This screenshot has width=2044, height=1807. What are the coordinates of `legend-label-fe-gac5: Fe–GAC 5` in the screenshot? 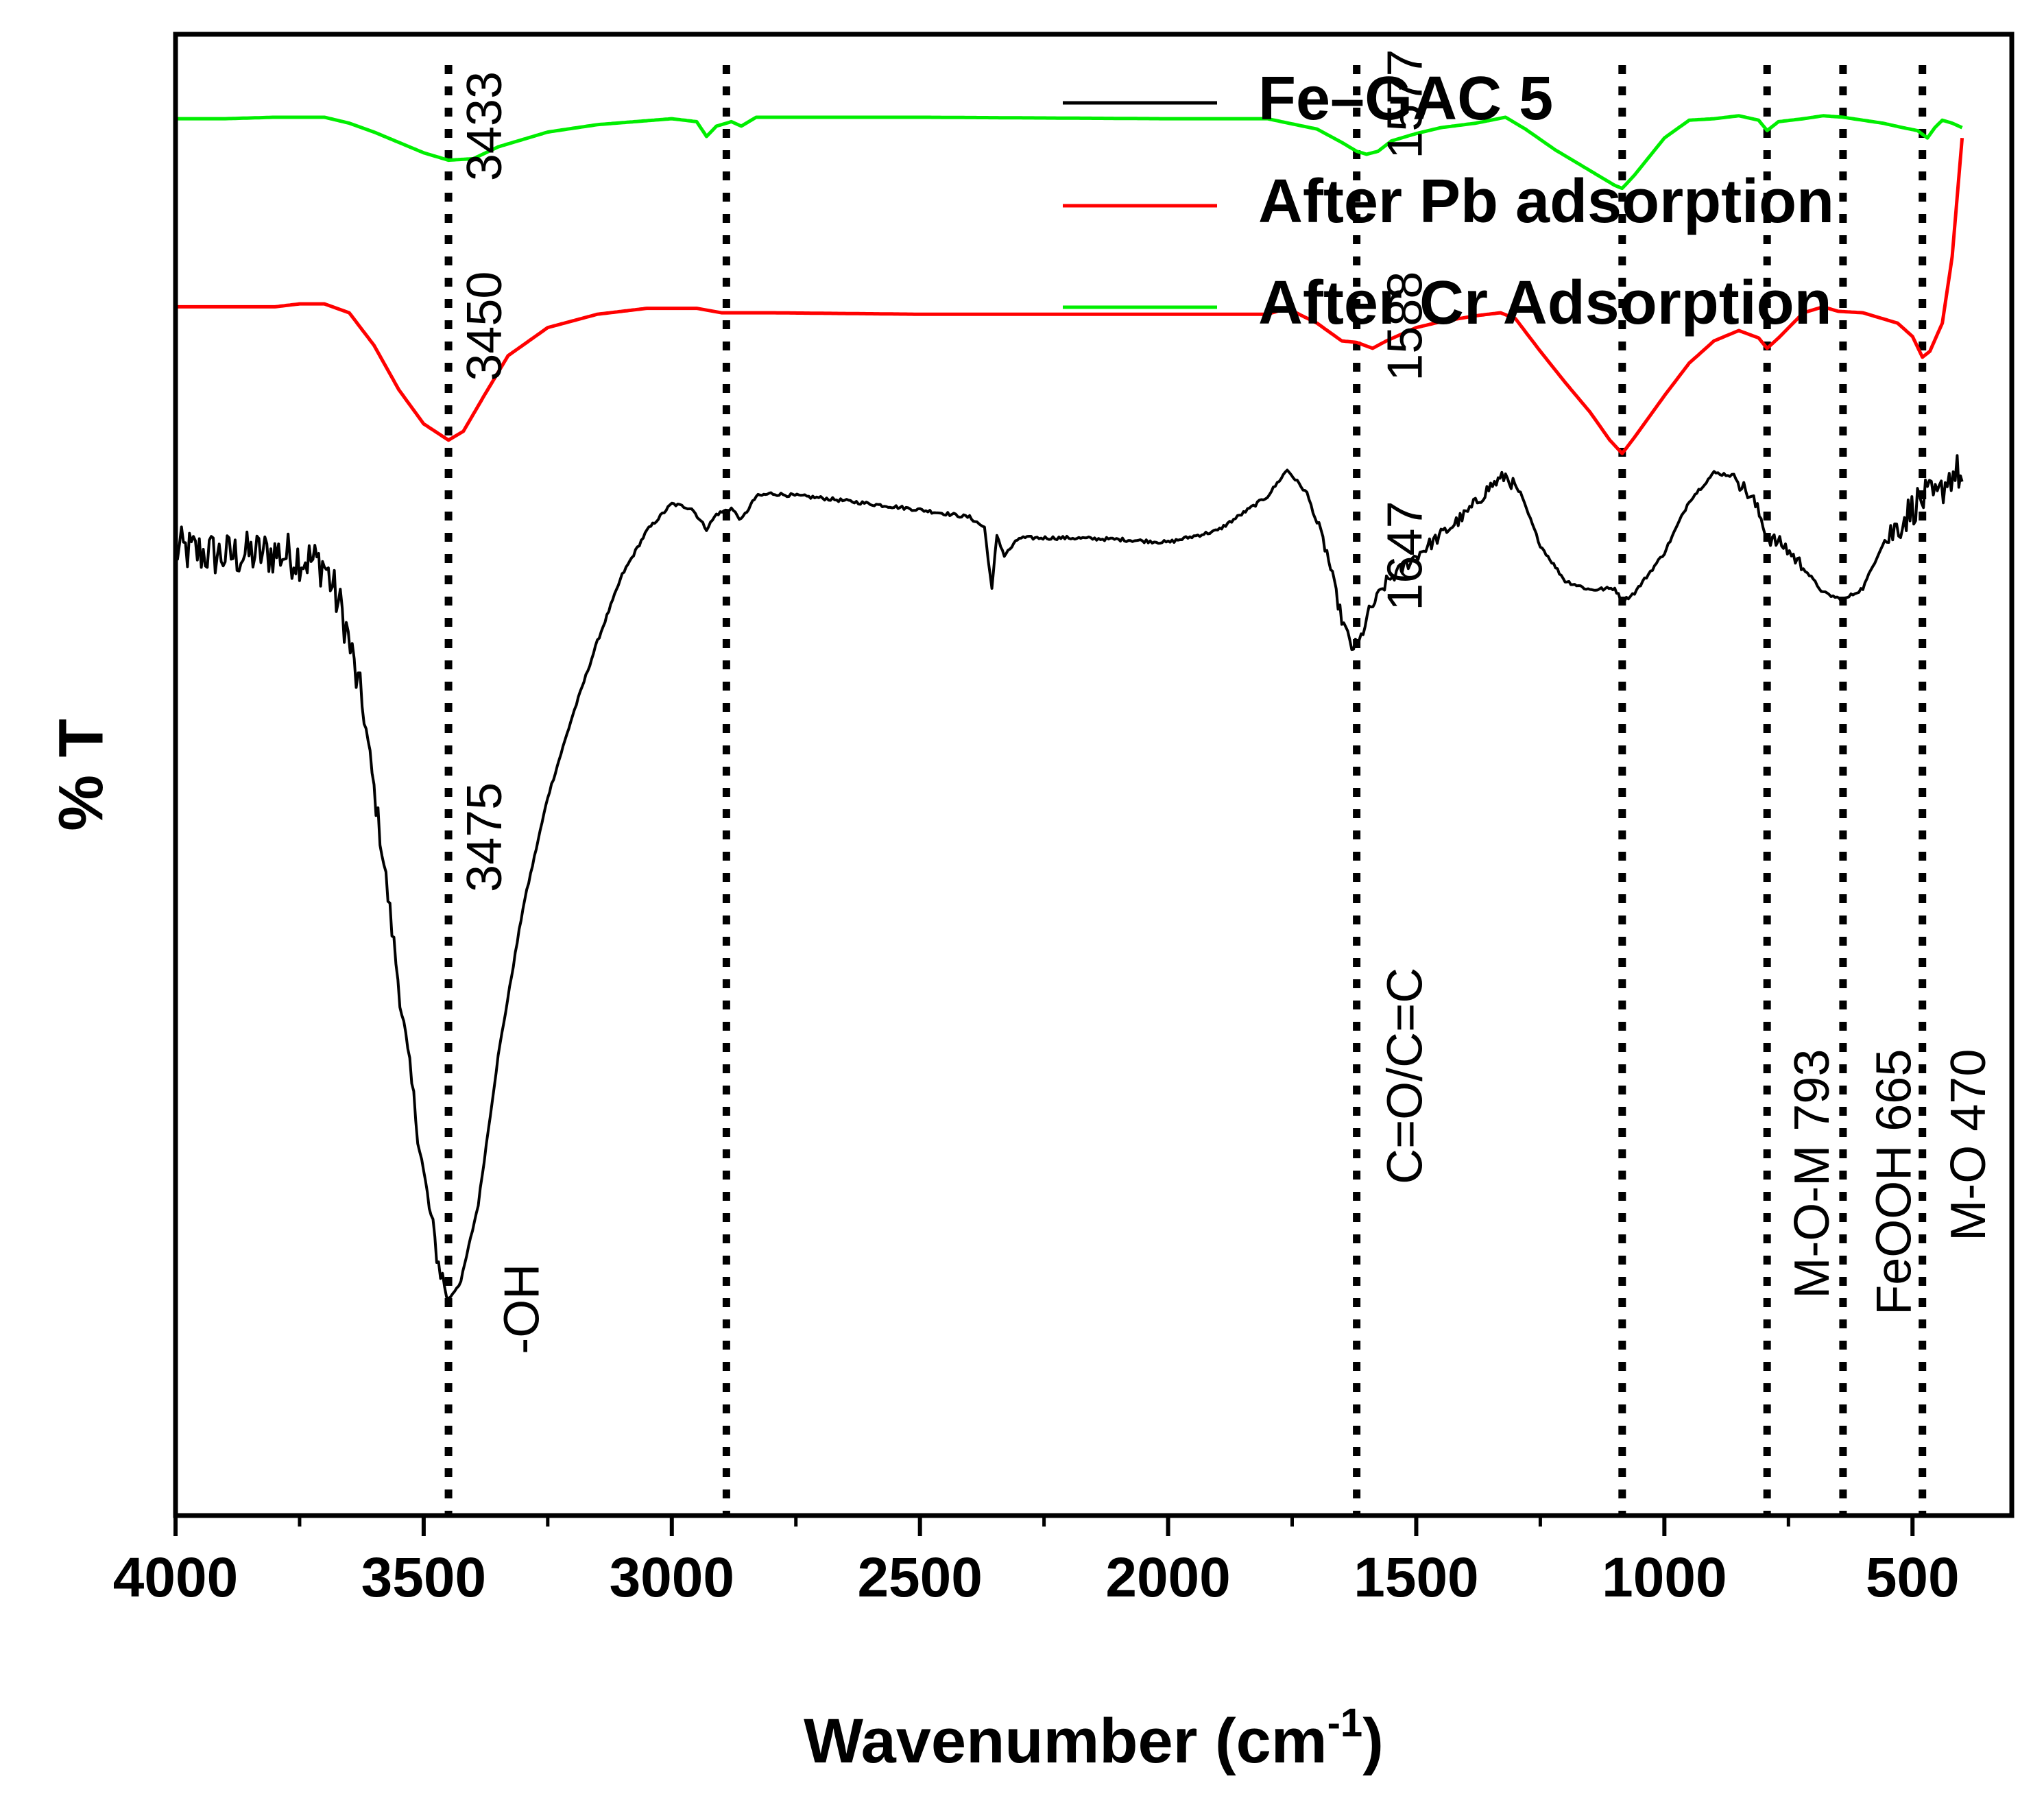 It's located at (1405, 98).